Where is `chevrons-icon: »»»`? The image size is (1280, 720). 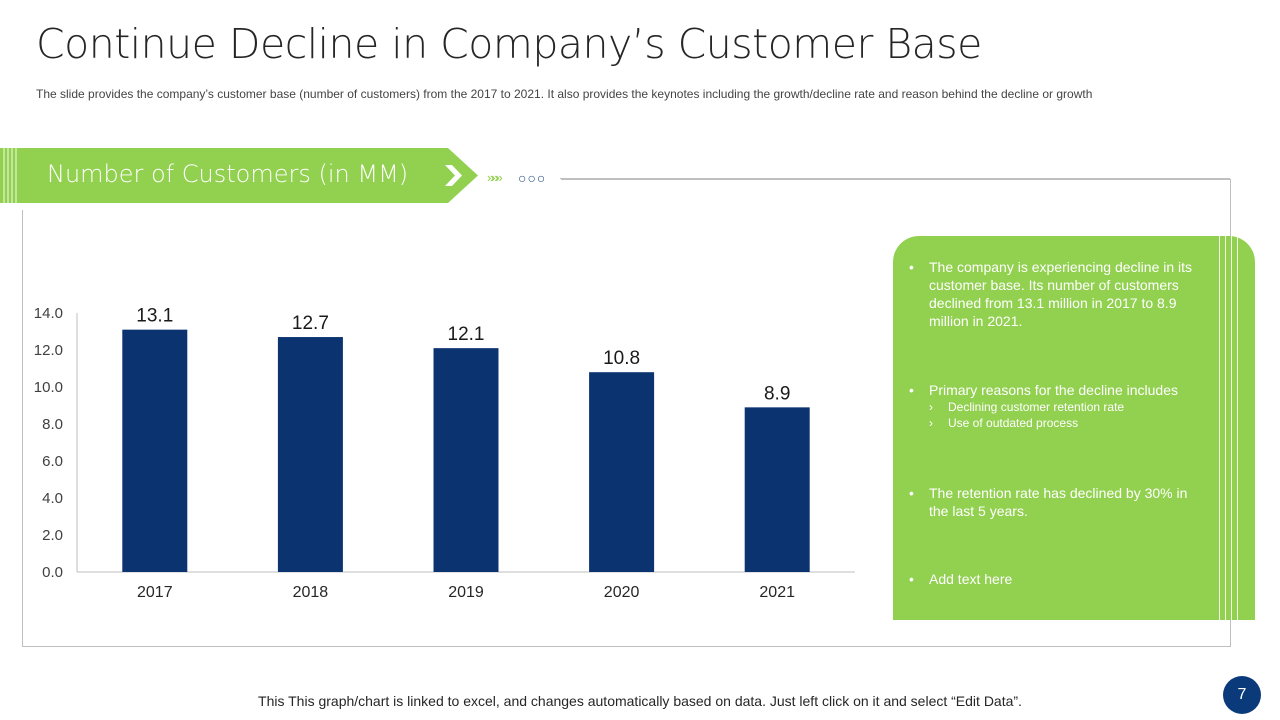
chevrons-icon: »»» is located at coordinates (495, 177).